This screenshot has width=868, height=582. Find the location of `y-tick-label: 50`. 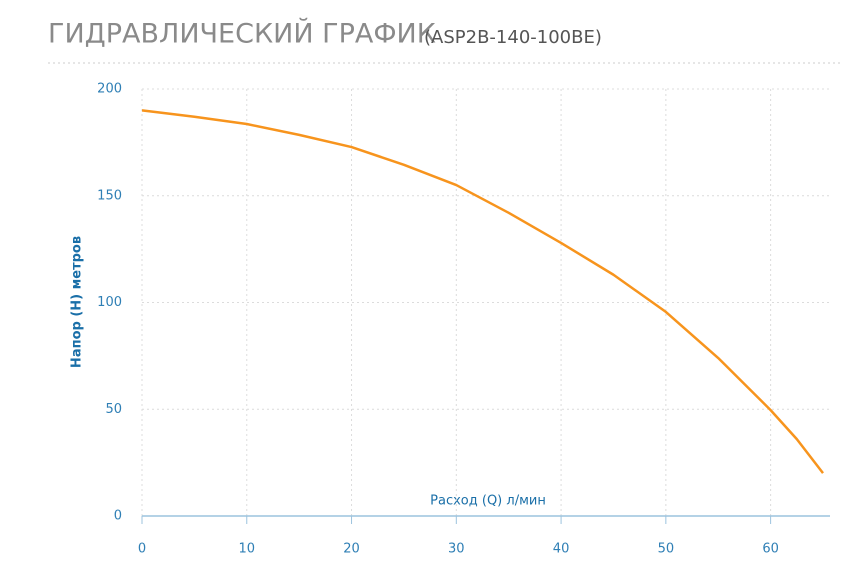

y-tick-label: 50 is located at coordinates (113, 409).